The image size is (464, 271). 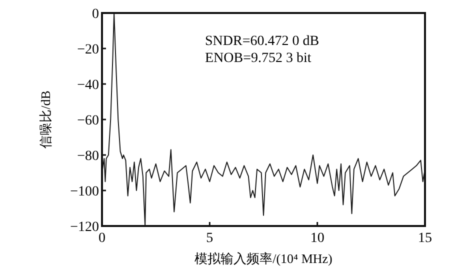 I want to click on x-axis-title: 模拟输入频率/(10⁴ MHz), so click(x=263, y=258).